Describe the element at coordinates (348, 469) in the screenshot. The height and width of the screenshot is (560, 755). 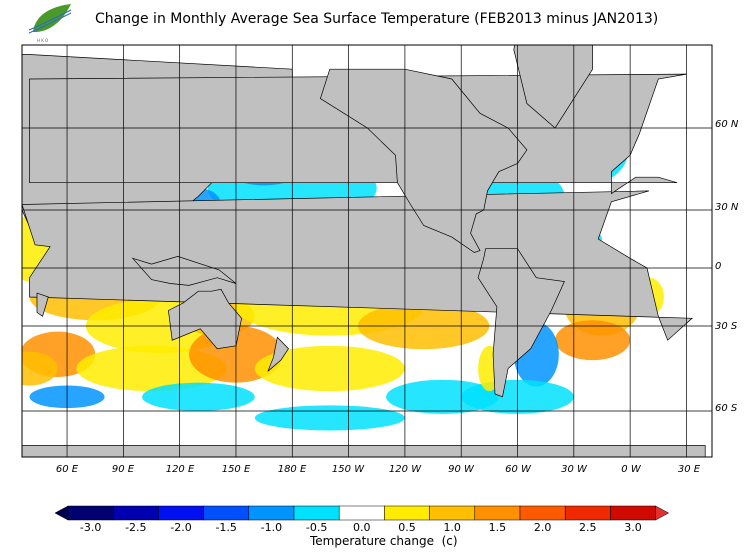
I see `lon-label: 150 W` at that location.